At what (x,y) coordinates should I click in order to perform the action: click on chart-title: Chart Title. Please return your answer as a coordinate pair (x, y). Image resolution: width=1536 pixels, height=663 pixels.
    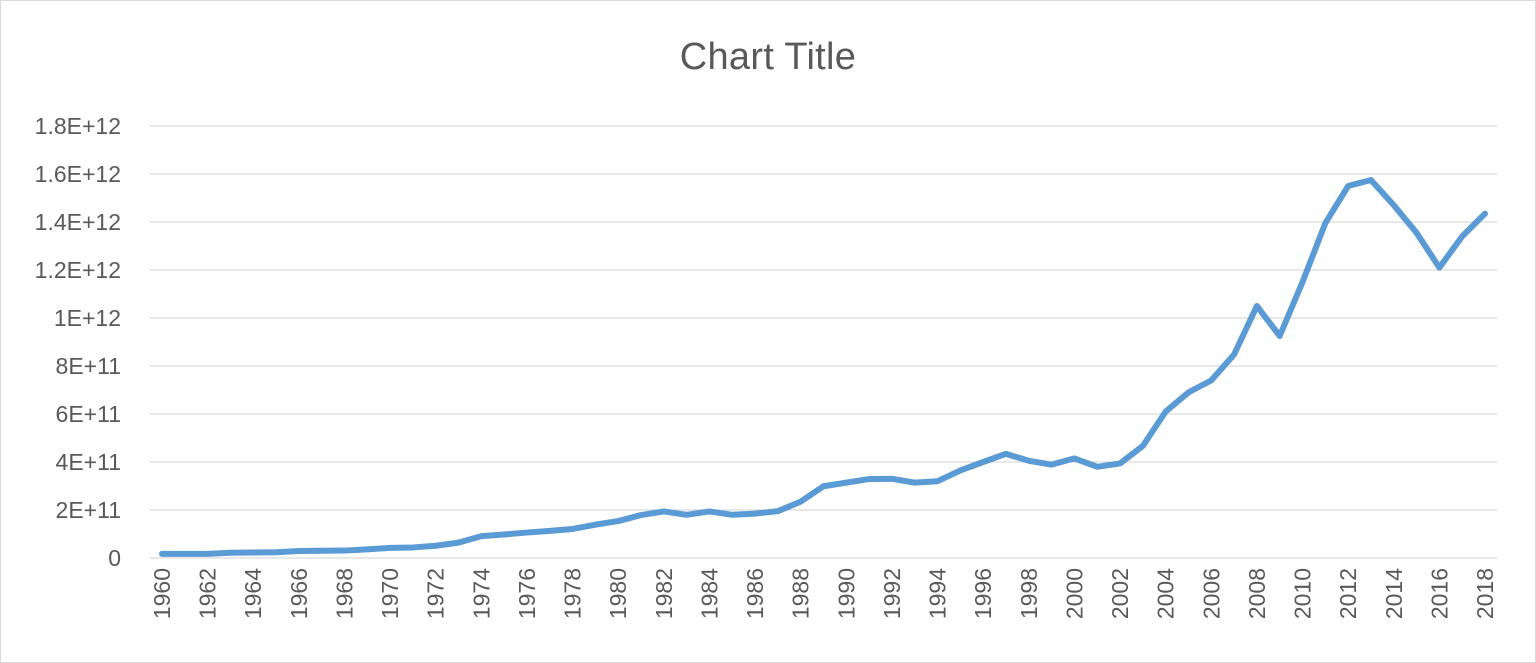
    Looking at the image, I should click on (768, 57).